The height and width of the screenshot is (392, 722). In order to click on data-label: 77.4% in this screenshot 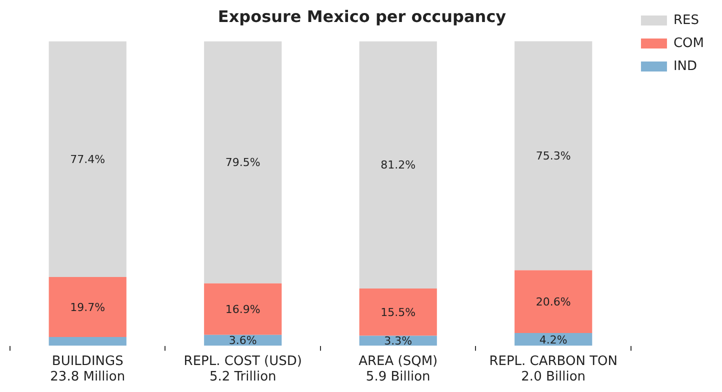, I will do `click(88, 159)`.